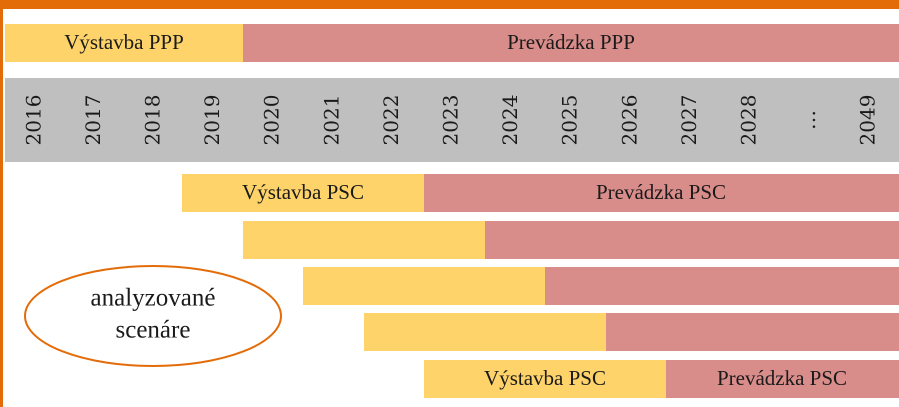 This screenshot has height=407, width=899. Describe the element at coordinates (153, 298) in the screenshot. I see `note-line: analyzované` at that location.